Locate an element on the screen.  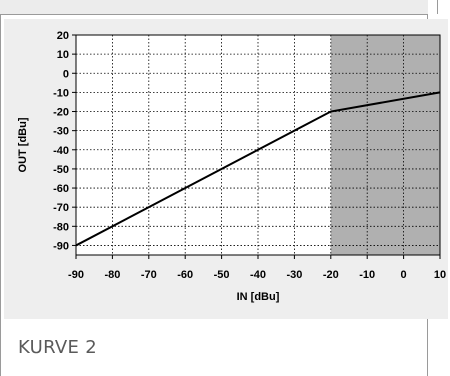
y-axis-title: OUT [dBu] is located at coordinates (23, 144).